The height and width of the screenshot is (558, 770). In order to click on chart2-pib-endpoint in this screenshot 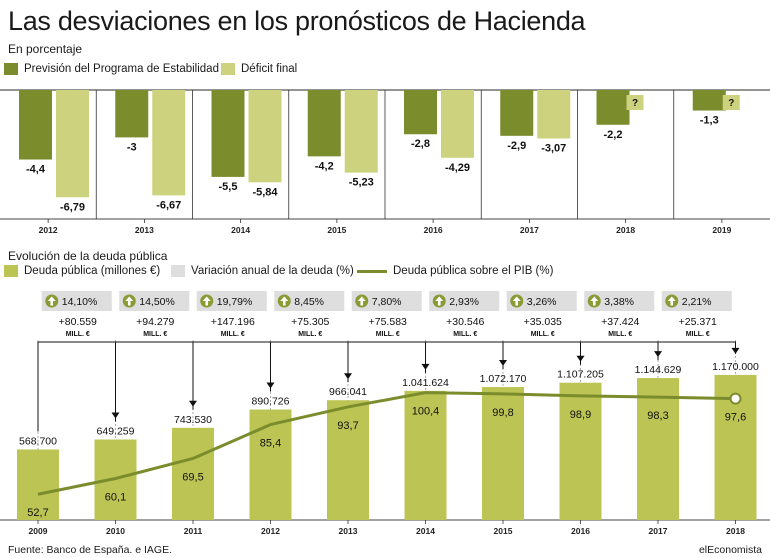, I will do `click(735, 398)`.